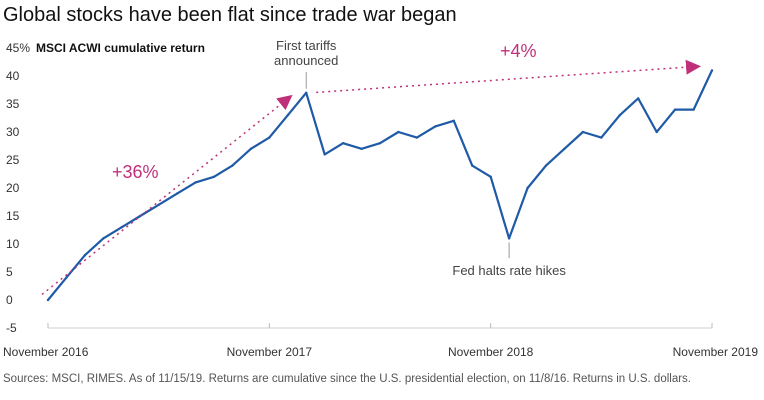 Image resolution: width=764 pixels, height=400 pixels. What do you see at coordinates (18, 48) in the screenshot?
I see `y-tick-label: 45%` at bounding box center [18, 48].